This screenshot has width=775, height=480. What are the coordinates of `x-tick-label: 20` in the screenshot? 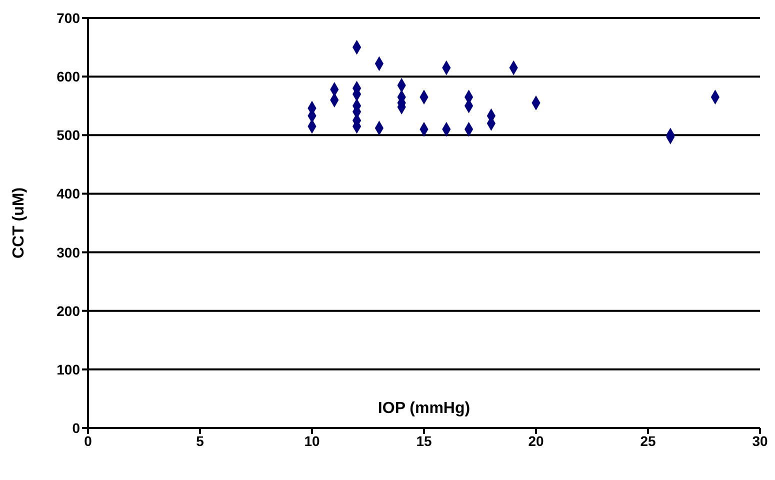 It's located at (536, 440).